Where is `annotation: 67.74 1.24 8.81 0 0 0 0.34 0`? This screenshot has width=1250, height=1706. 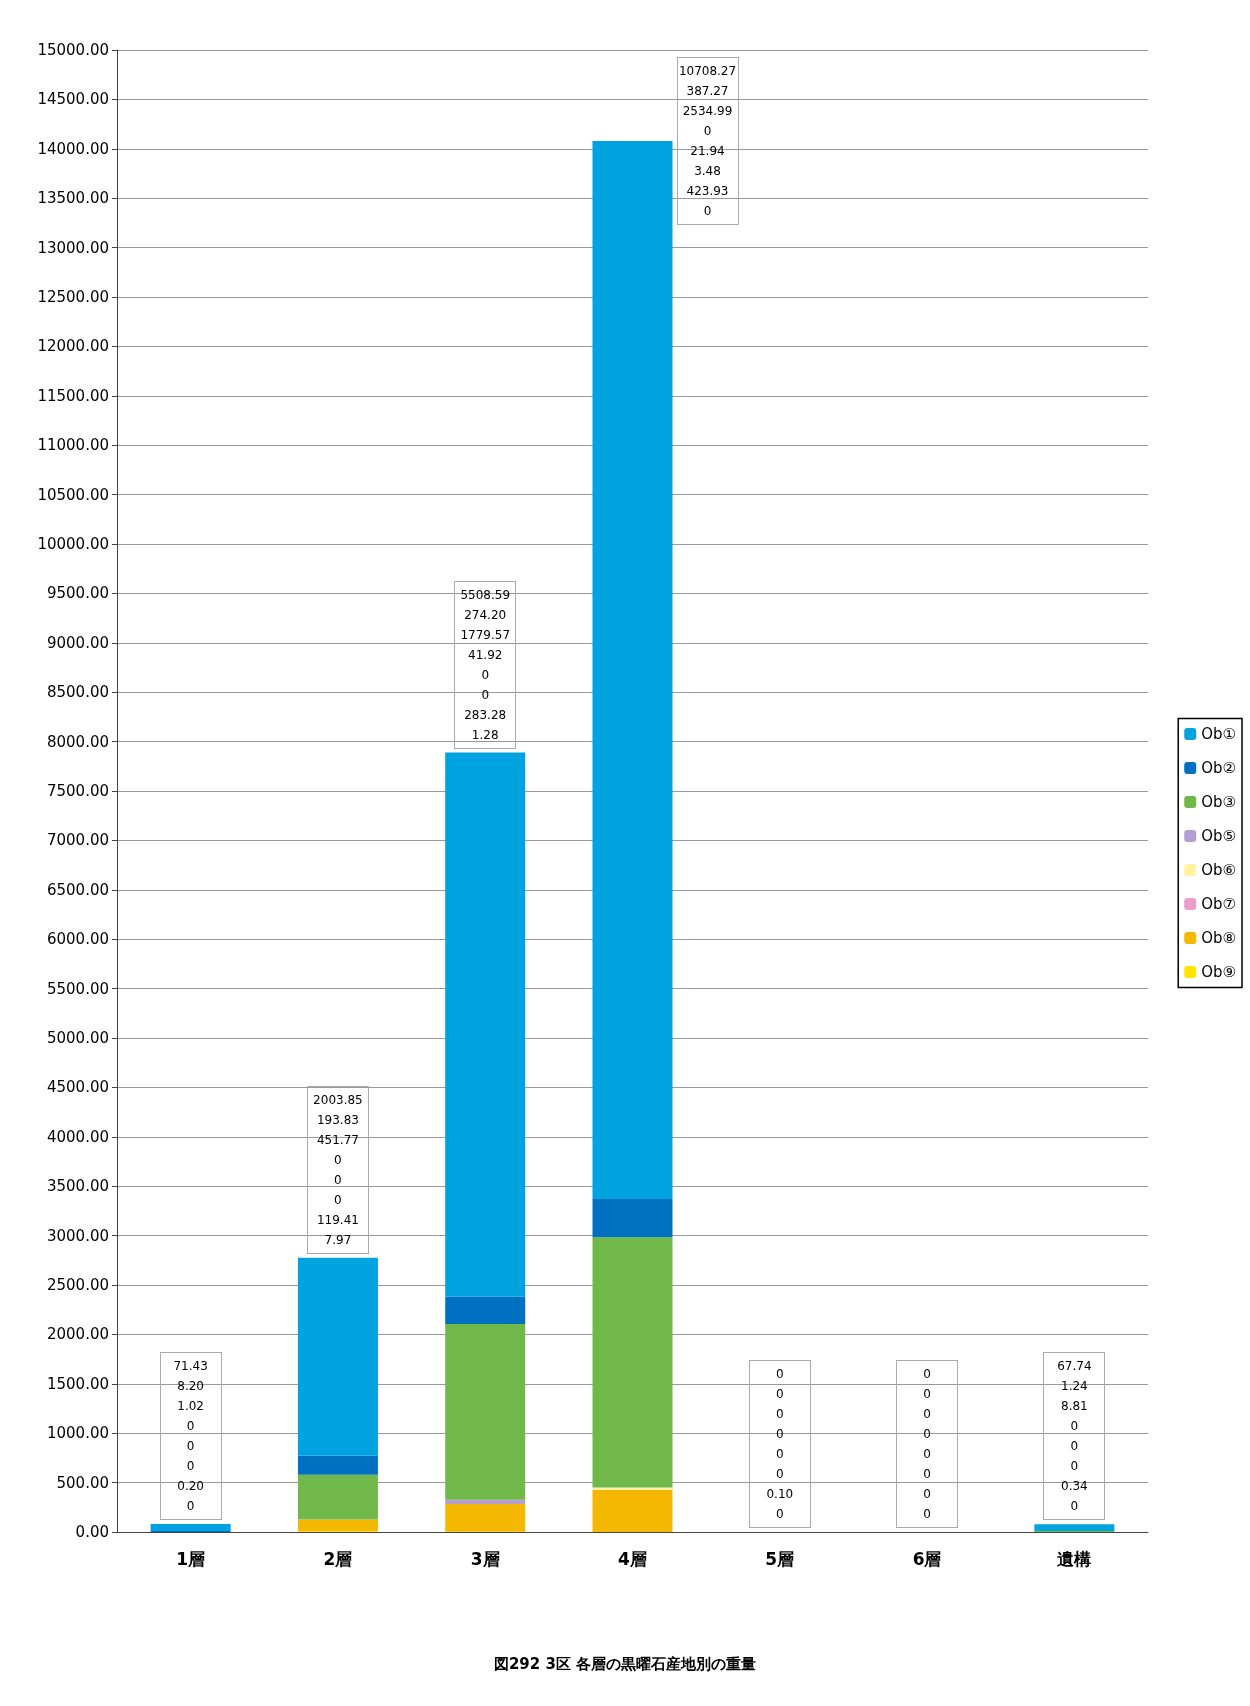
annotation: 67.74 1.24 8.81 0 0 0 0.34 0 is located at coordinates (1074, 1436).